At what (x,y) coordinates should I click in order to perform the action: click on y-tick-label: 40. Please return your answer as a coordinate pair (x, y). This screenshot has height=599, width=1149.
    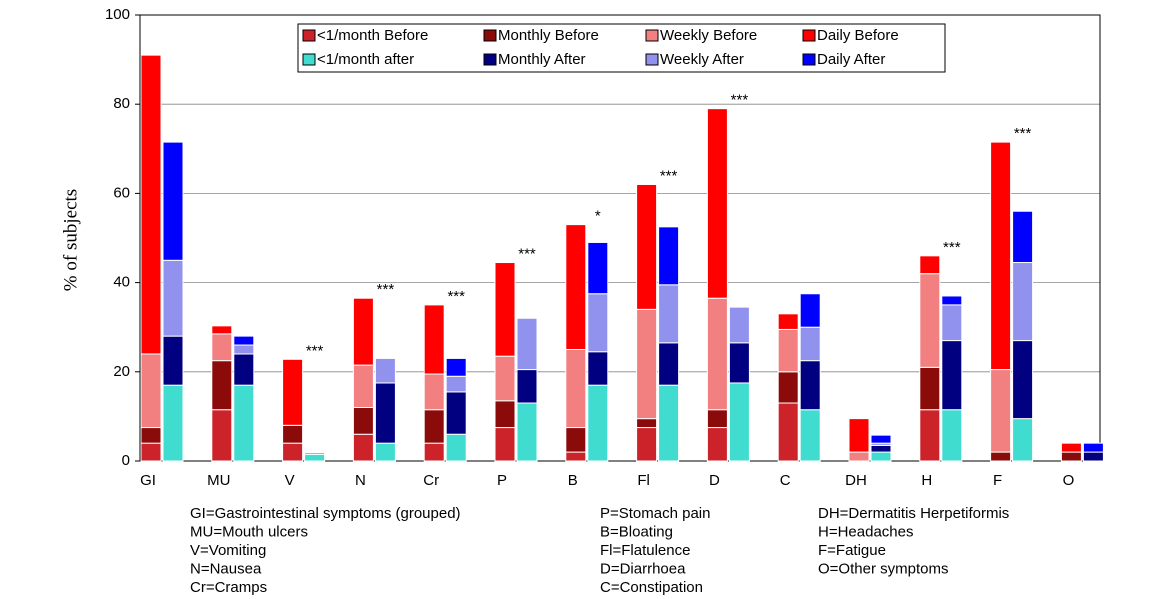
    Looking at the image, I should click on (121, 282).